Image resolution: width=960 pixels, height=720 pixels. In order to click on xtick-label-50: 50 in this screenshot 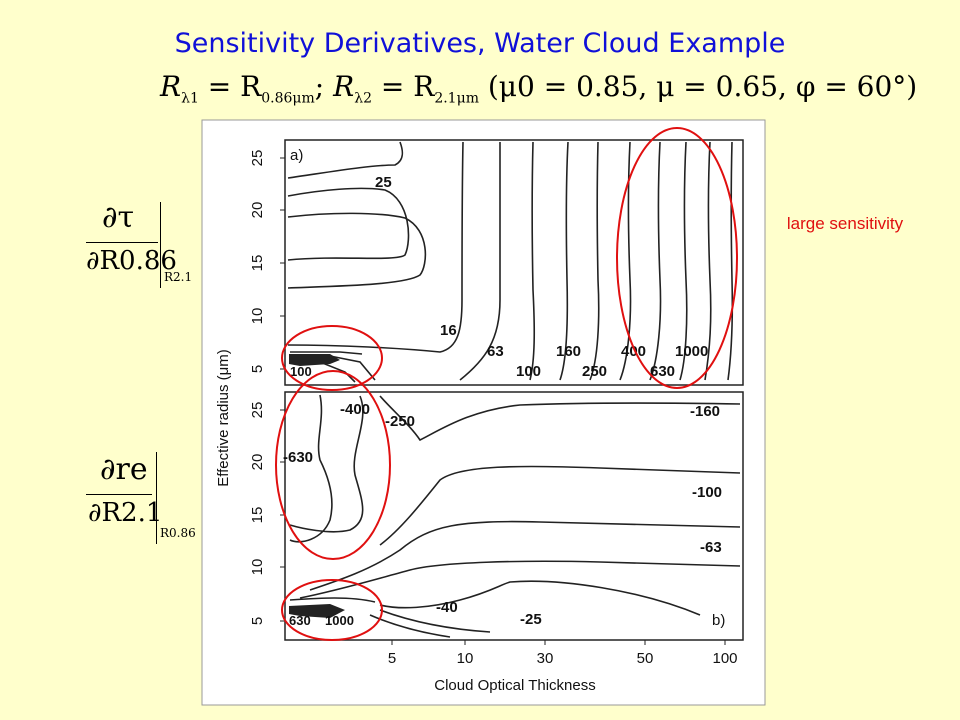, I will do `click(645, 658)`.